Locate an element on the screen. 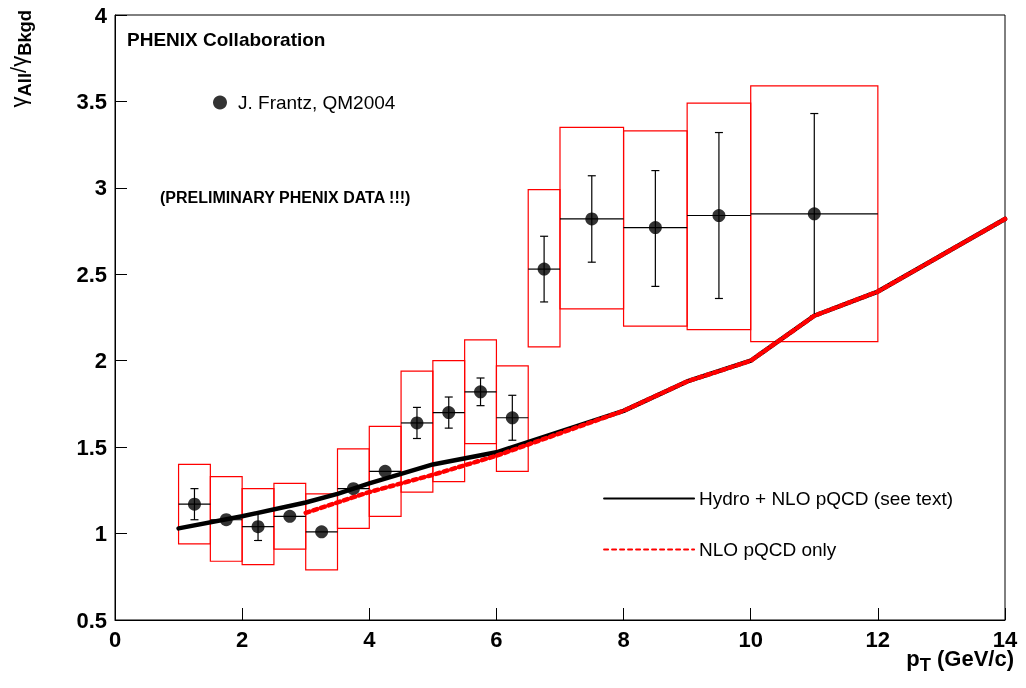 The width and height of the screenshot is (1026, 688). x-tick-label: 6 is located at coordinates (496, 639).